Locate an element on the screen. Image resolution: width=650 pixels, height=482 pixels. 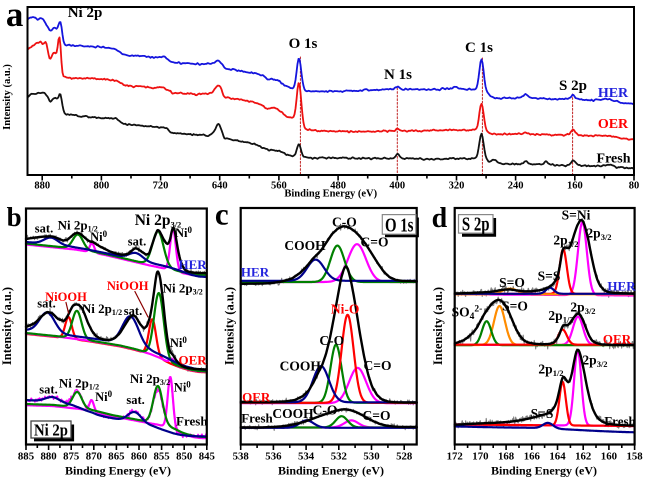
svg-text: 885 is located at coordinates (26, 456).